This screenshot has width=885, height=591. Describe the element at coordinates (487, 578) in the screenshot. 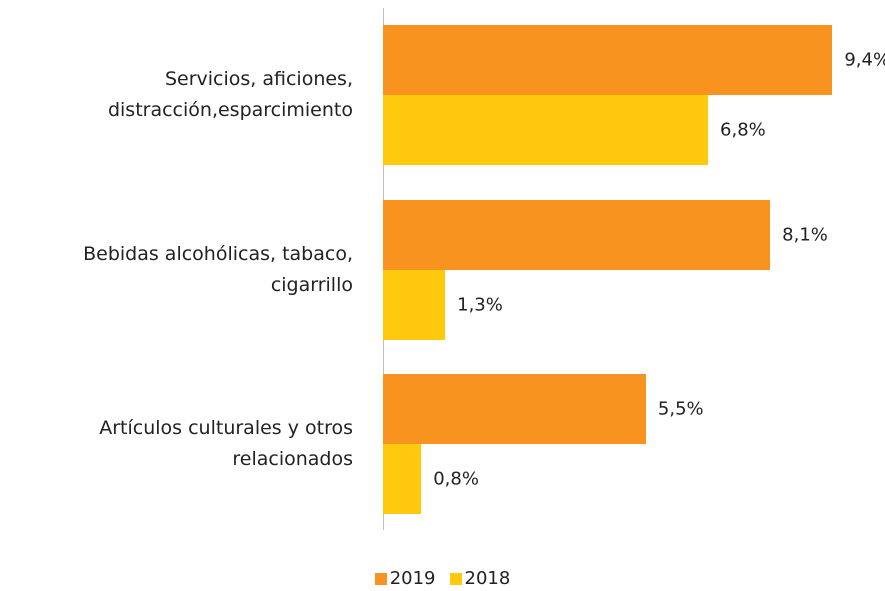

I see `legend-label: 2018` at that location.